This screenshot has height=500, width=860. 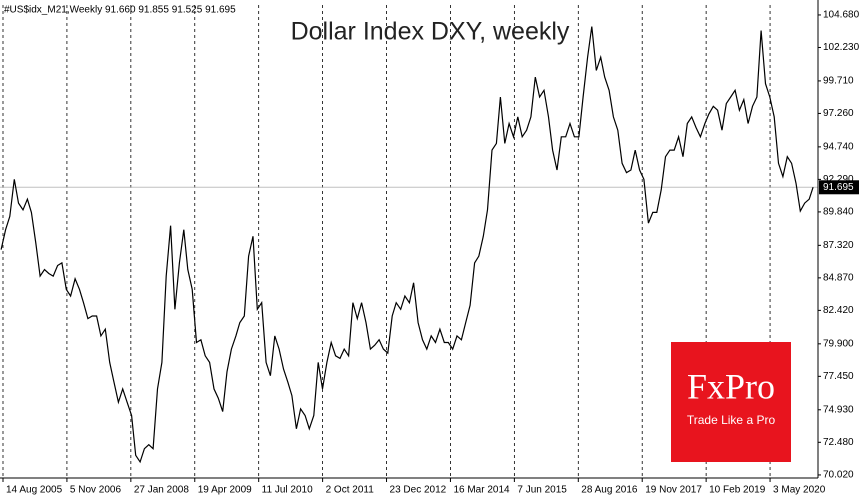 What do you see at coordinates (838, 113) in the screenshot?
I see `y-tick-label: 97.260` at bounding box center [838, 113].